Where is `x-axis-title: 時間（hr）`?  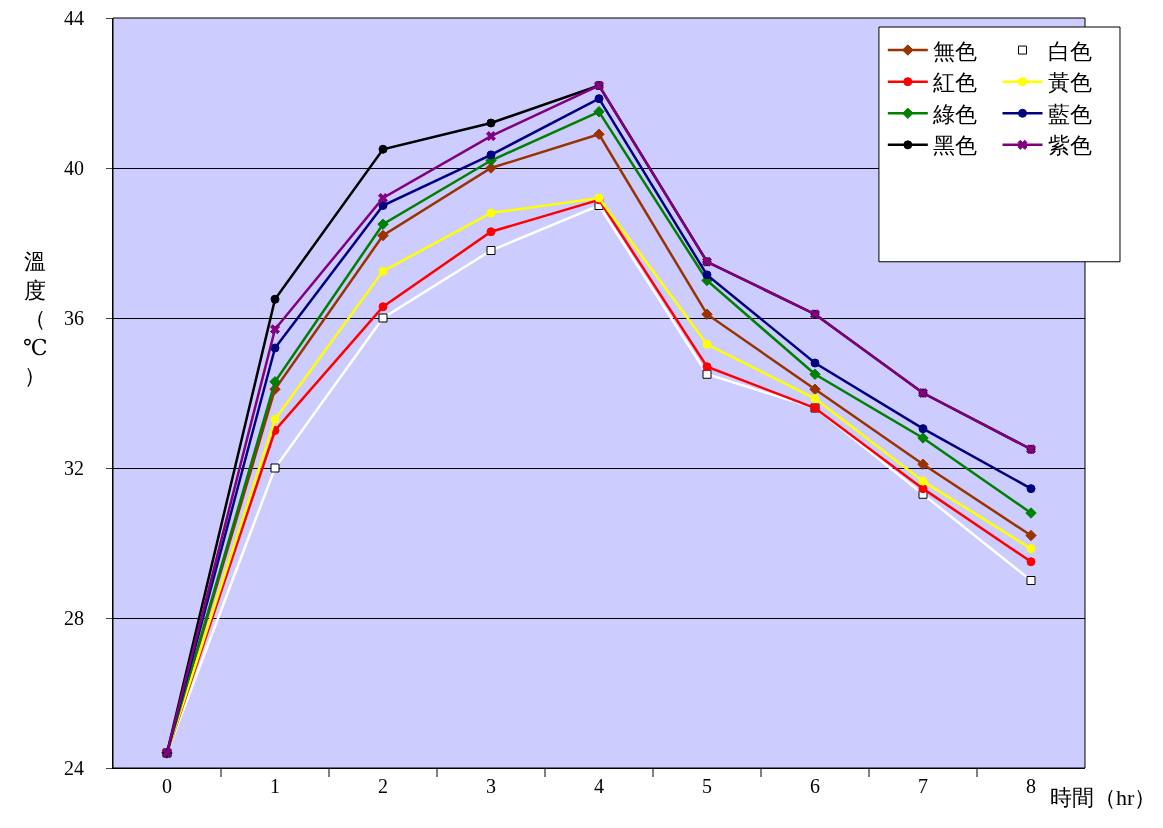
x-axis-title: 時間（hr） is located at coordinates (1103, 797).